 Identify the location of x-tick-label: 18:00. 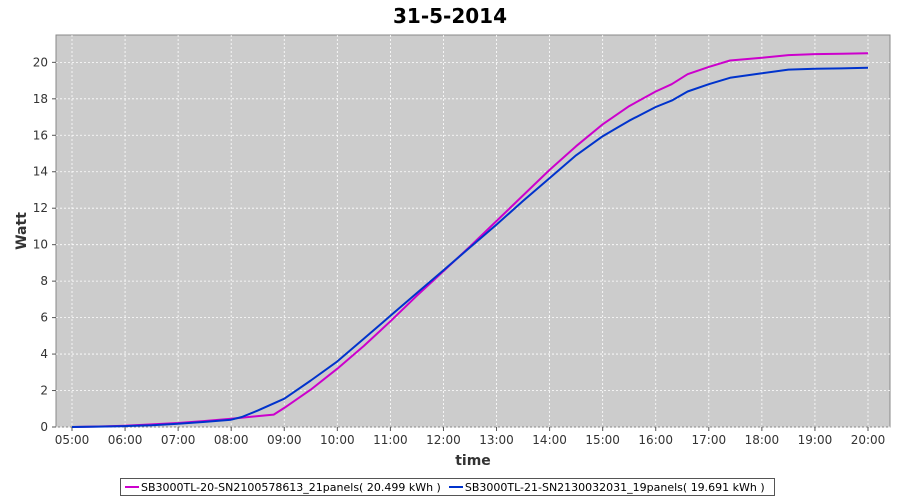
(762, 440).